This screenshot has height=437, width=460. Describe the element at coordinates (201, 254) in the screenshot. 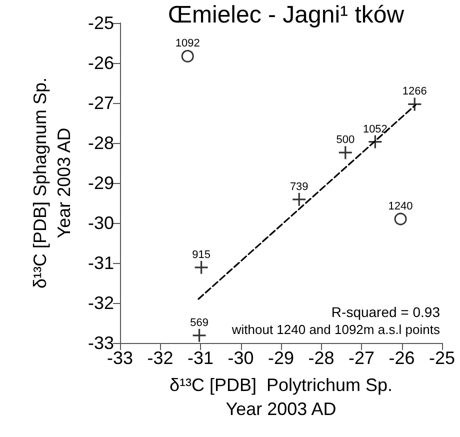

I see `annotation: 915` at that location.